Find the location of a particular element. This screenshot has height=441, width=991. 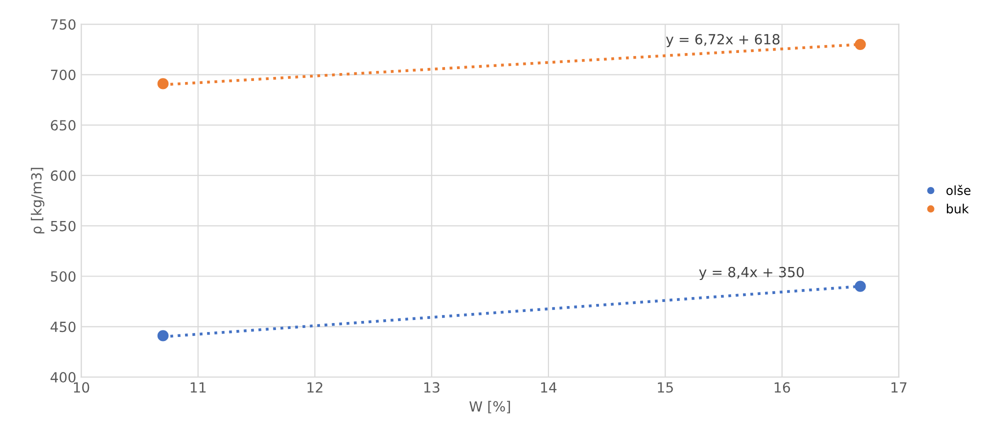

y-tick-label: 750 is located at coordinates (63, 24).